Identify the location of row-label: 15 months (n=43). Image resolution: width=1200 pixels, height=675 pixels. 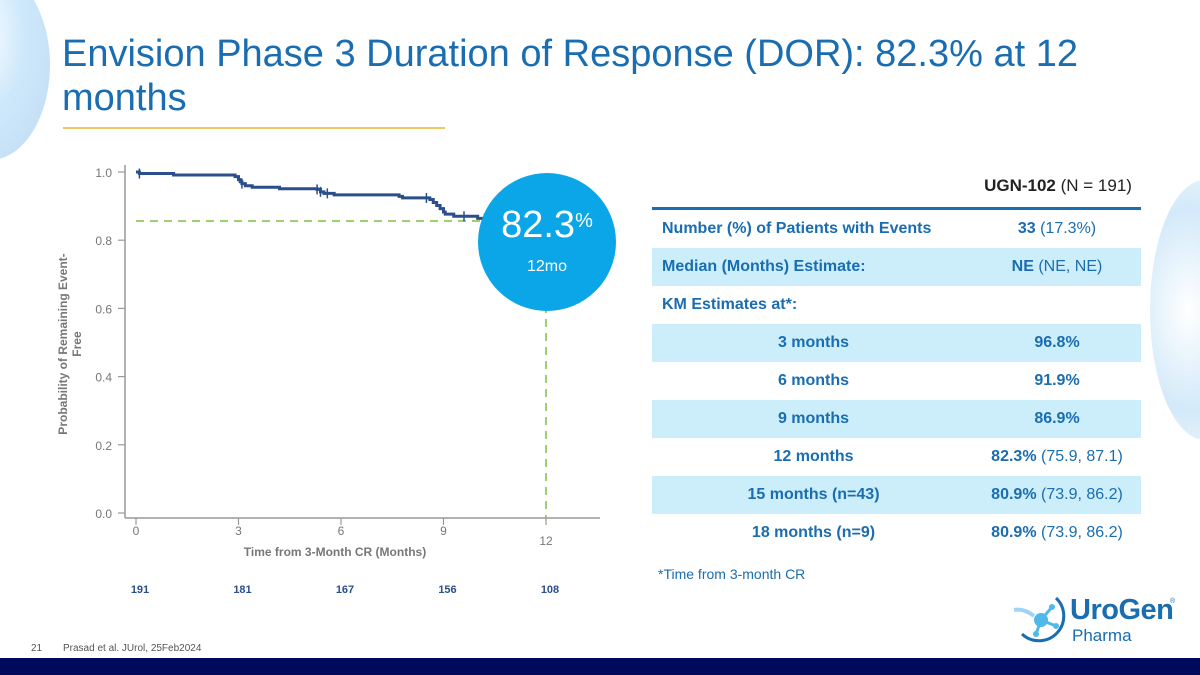
(813, 494).